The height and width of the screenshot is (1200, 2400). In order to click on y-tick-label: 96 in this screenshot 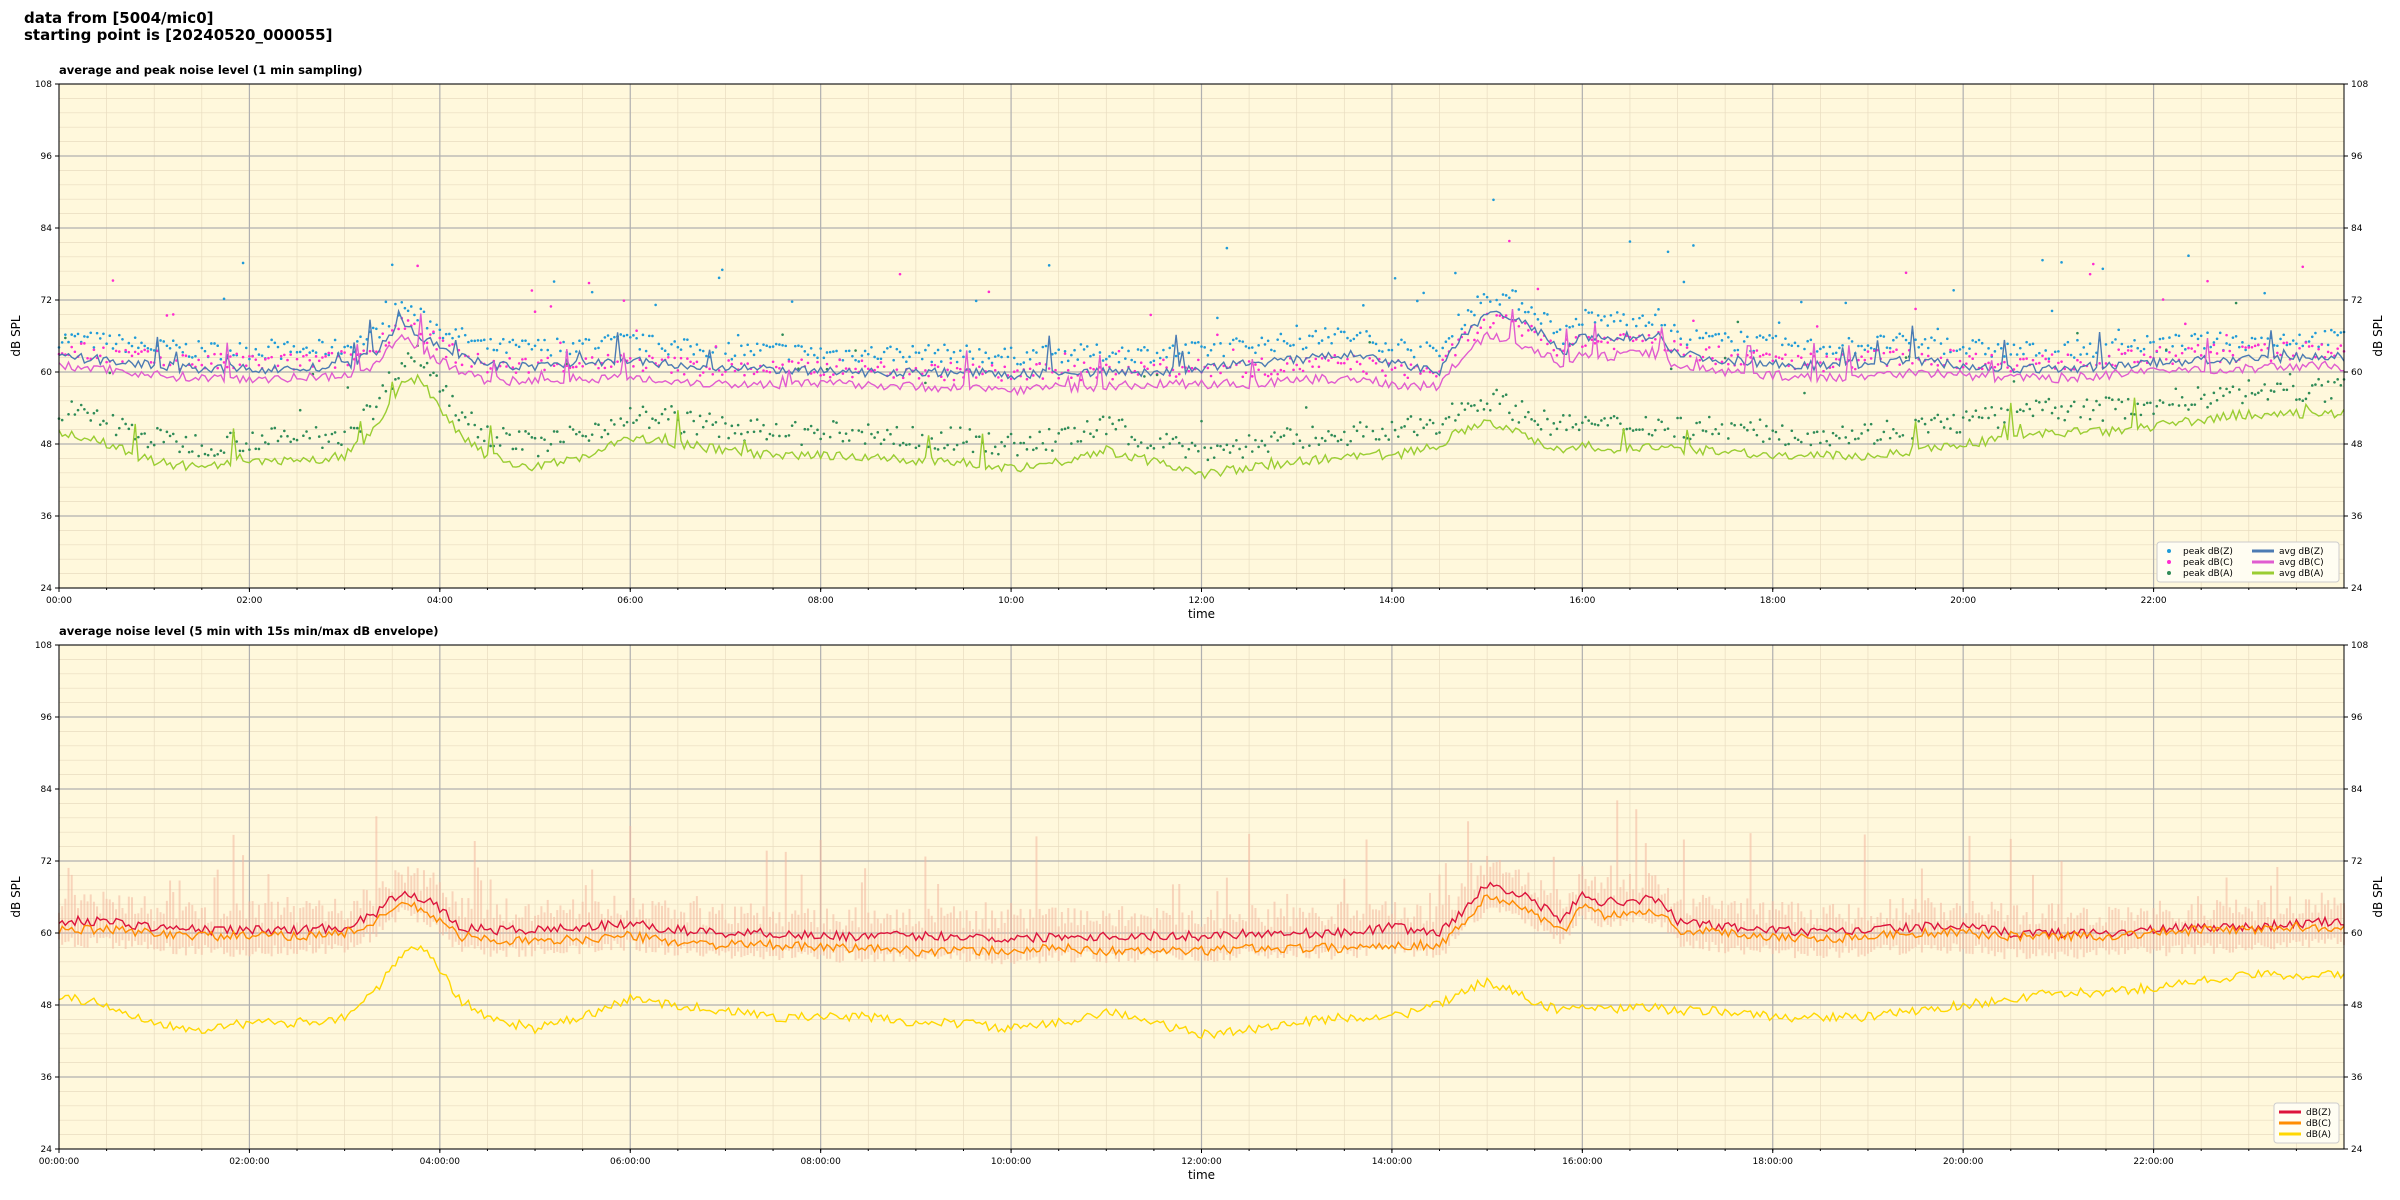, I will do `click(47, 718)`.